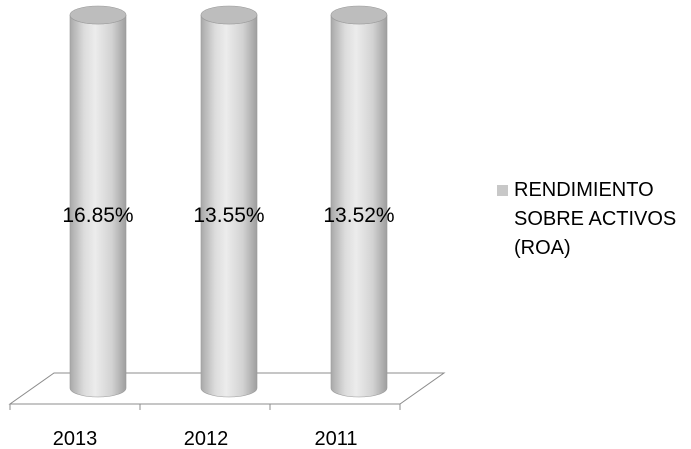 The width and height of the screenshot is (691, 449). I want to click on x-tick-label-2012: 2012, so click(206, 438).